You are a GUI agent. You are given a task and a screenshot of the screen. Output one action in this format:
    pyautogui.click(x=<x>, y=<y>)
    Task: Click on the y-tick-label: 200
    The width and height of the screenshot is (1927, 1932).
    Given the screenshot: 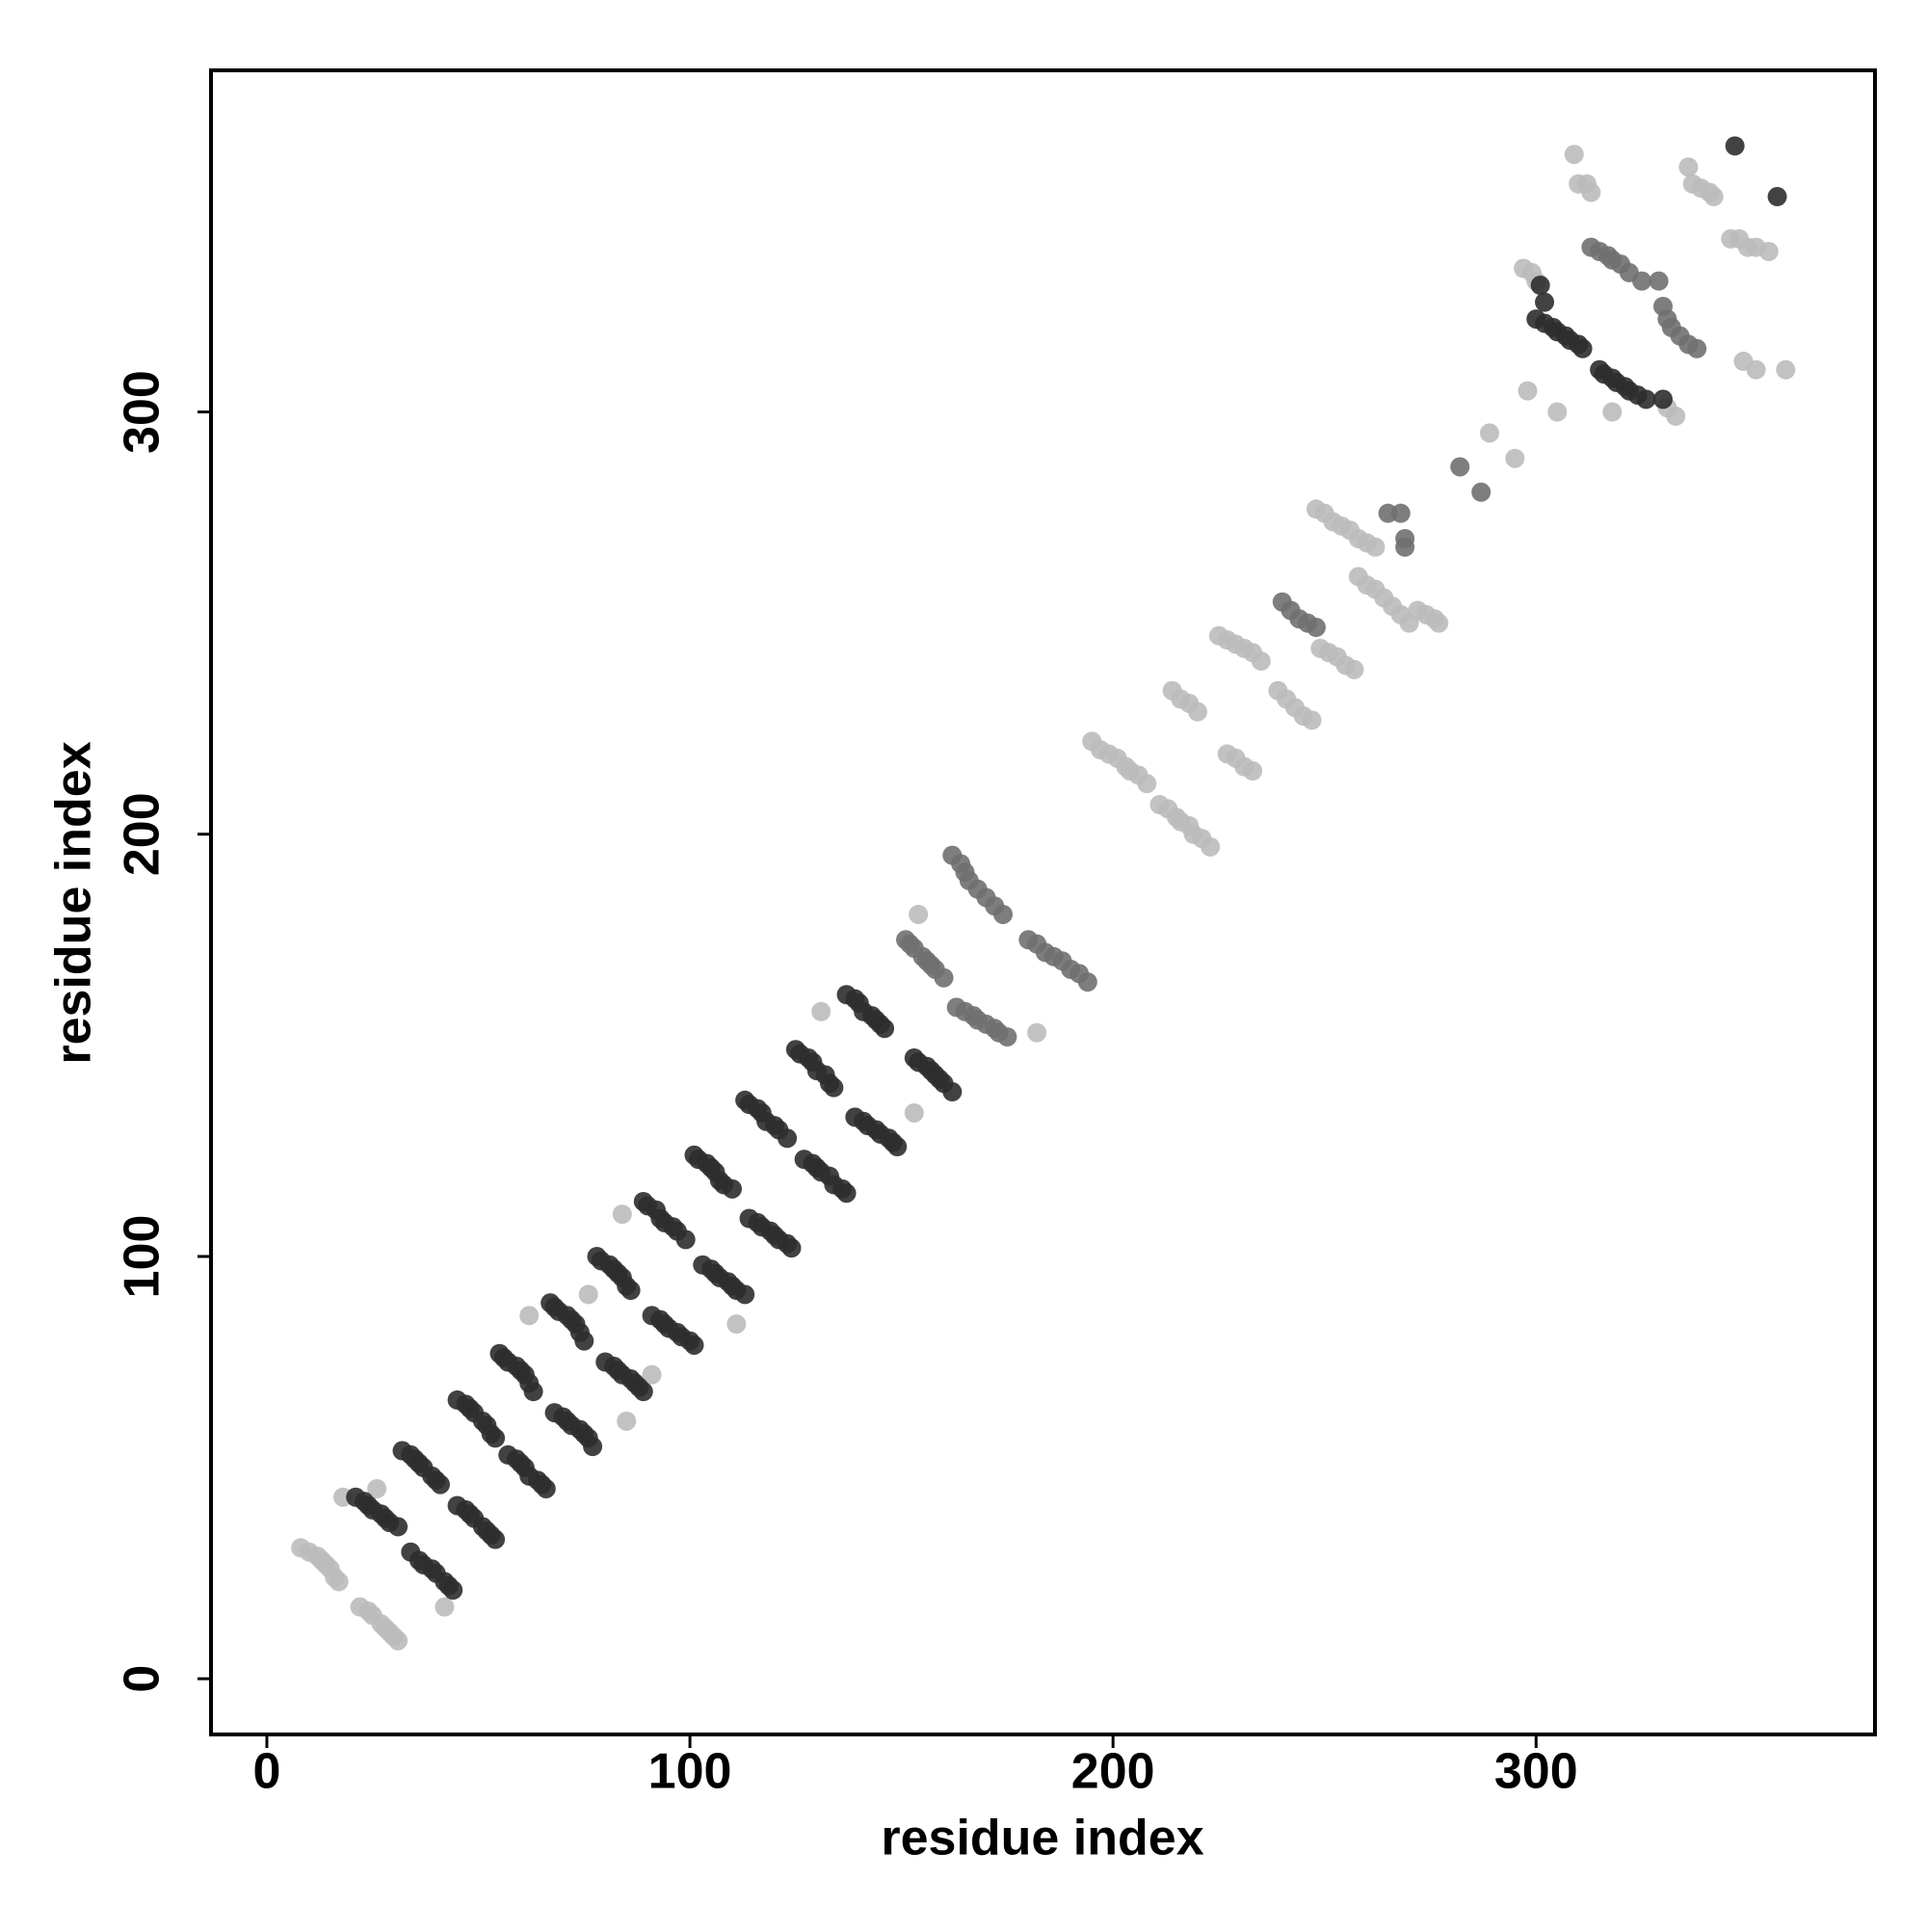 What is the action you would take?
    pyautogui.click(x=143, y=834)
    